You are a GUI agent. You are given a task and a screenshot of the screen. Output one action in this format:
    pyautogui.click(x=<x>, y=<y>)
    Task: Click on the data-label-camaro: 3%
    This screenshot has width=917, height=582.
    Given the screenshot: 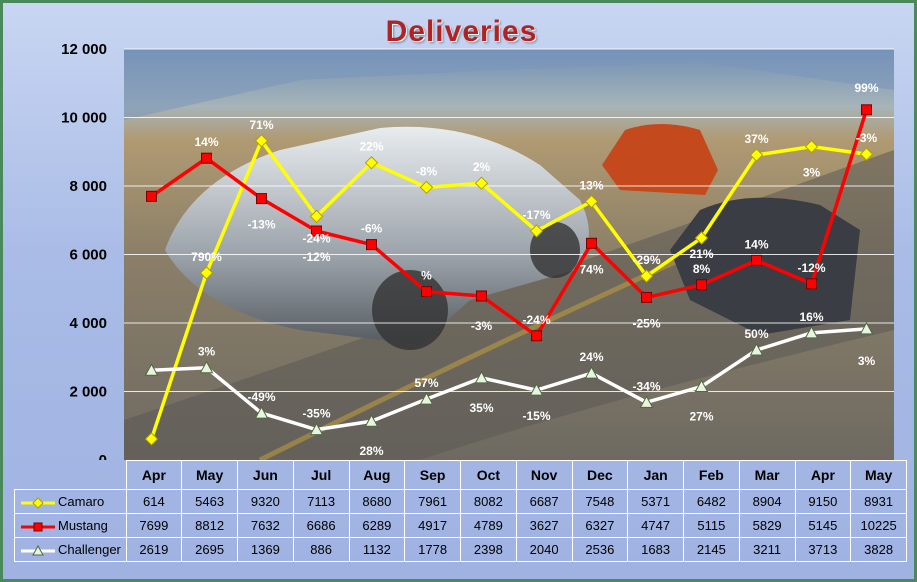 What is the action you would take?
    pyautogui.click(x=812, y=173)
    